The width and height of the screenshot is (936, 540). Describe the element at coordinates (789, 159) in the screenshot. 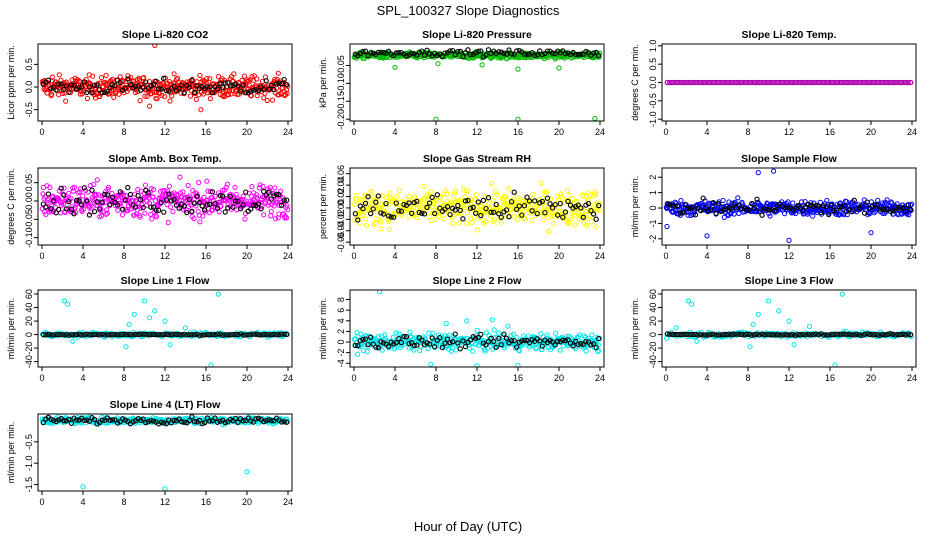

I see `panel-title: Slope Sample Flow` at that location.